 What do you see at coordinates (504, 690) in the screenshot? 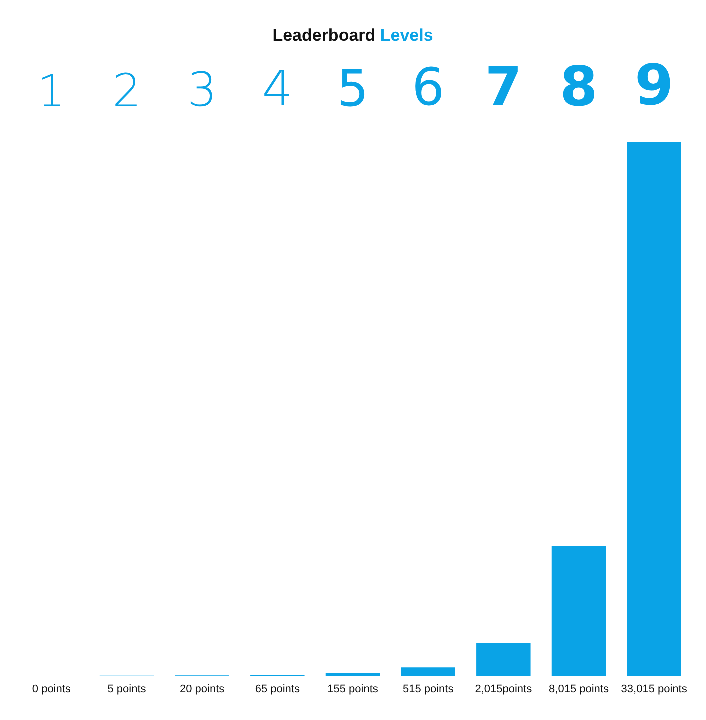
I see `data-label: 2,015points` at bounding box center [504, 690].